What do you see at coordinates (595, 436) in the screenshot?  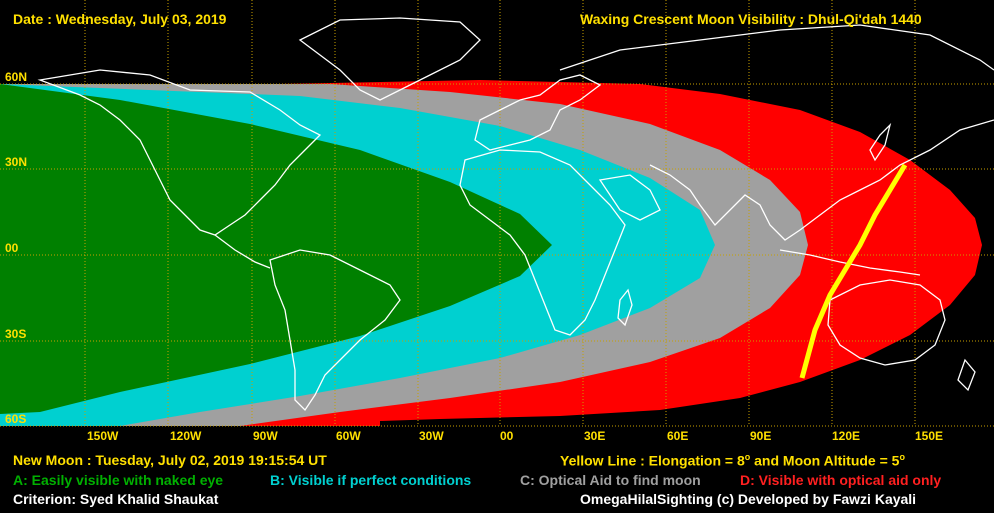 I see `lon-label-30e: 30E` at bounding box center [595, 436].